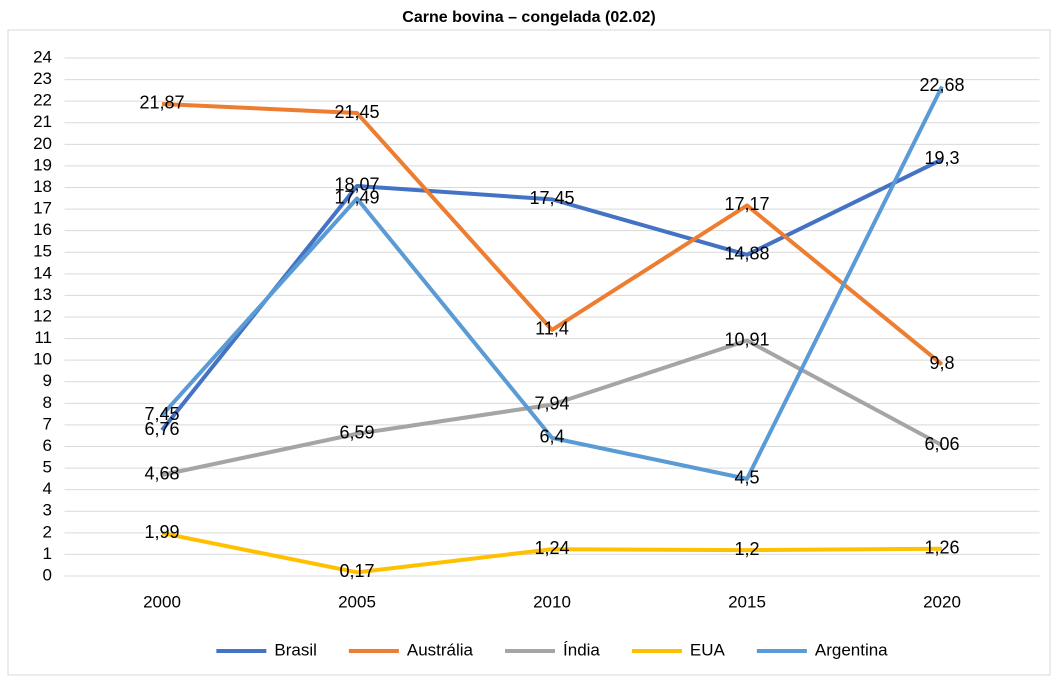 This screenshot has height=680, width=1058. I want to click on y-tick-label: 14, so click(42, 272).